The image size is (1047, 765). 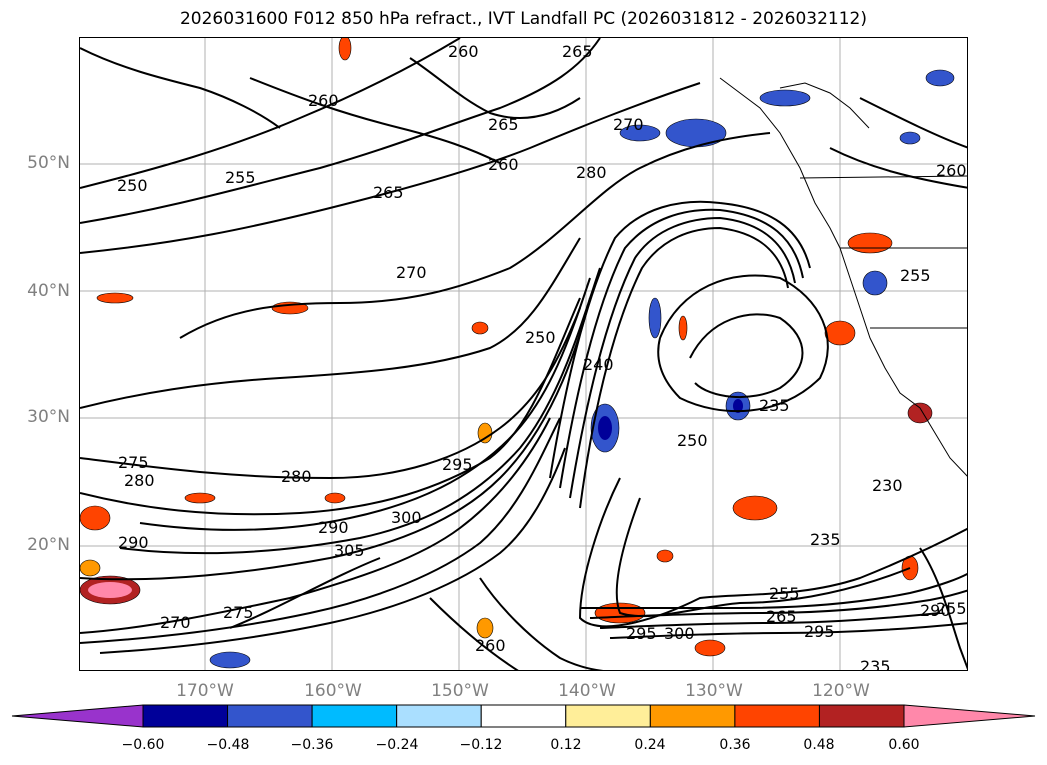 I want to click on lon-label-170w: 170°W, so click(x=205, y=691).